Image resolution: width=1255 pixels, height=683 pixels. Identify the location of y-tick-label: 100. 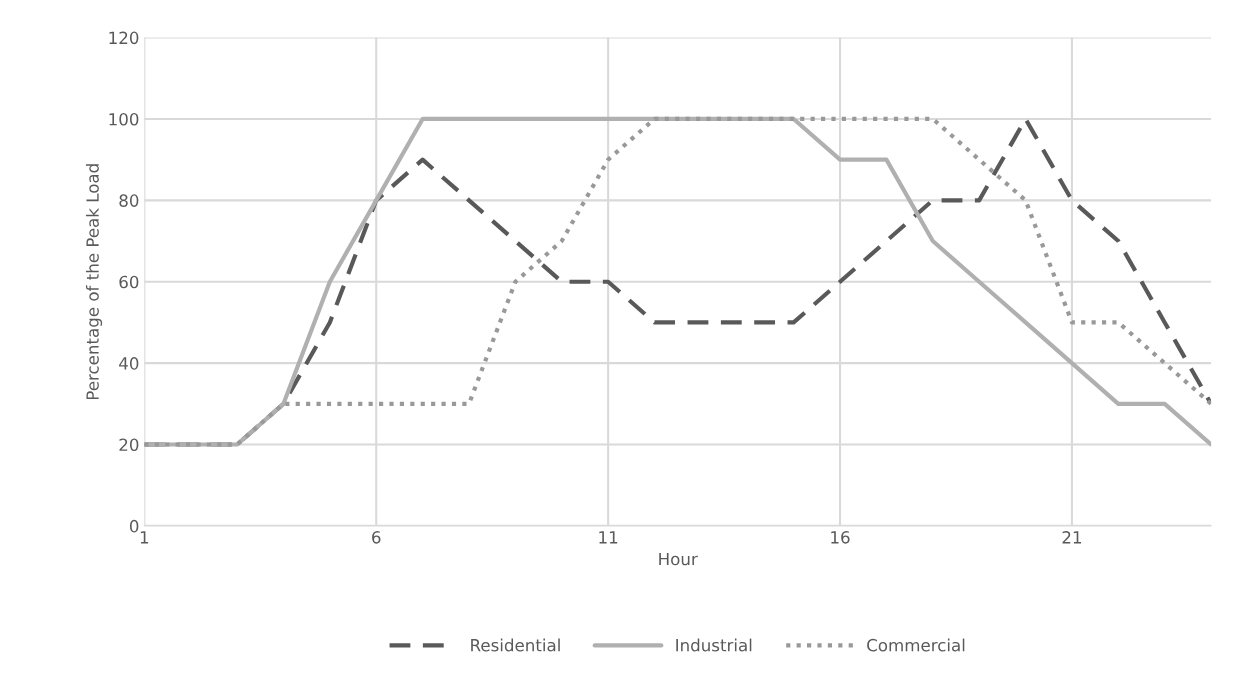
(124, 119).